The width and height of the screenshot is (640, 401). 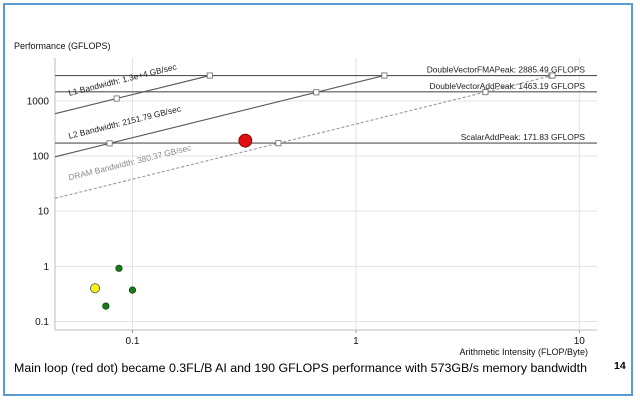 I want to click on compute-roof-label: DoubleVectorAddPeak: 1463.19 GFLOPS, so click(x=507, y=86).